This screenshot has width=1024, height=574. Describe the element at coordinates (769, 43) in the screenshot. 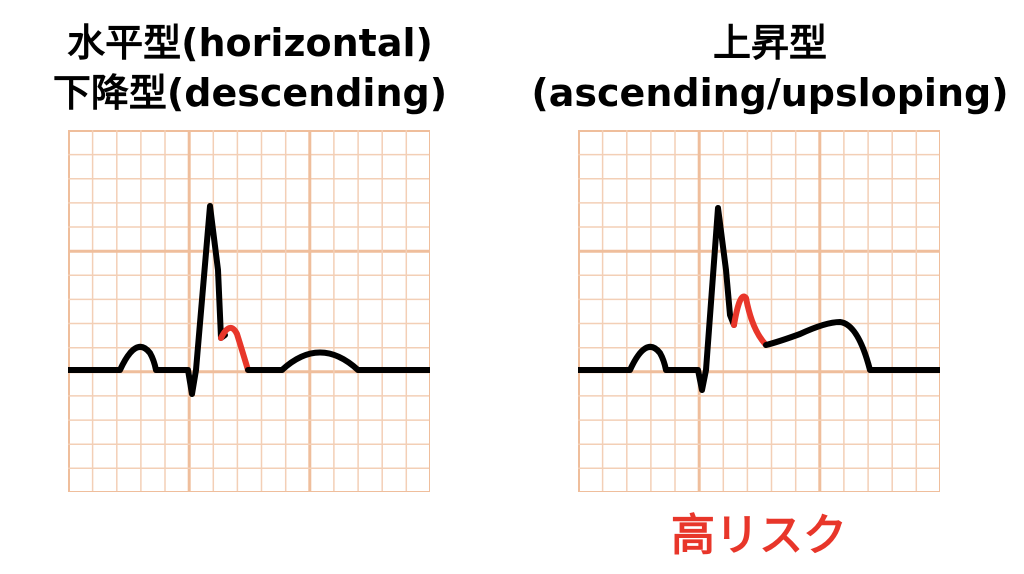

I see `right-title-line1: 上昇型` at that location.